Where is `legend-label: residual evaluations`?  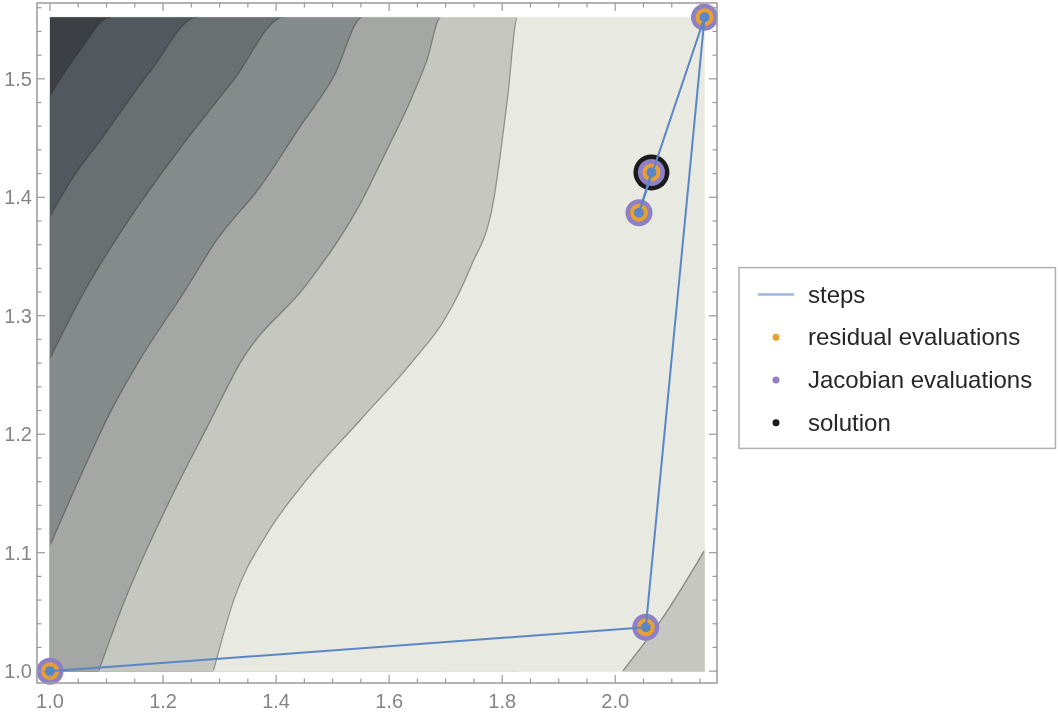 legend-label: residual evaluations is located at coordinates (914, 337).